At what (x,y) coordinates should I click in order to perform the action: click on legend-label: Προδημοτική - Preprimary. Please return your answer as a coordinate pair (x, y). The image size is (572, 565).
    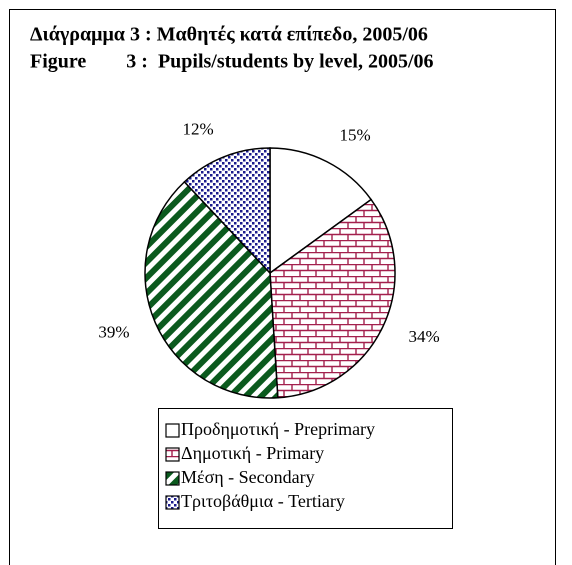
    Looking at the image, I should click on (278, 429).